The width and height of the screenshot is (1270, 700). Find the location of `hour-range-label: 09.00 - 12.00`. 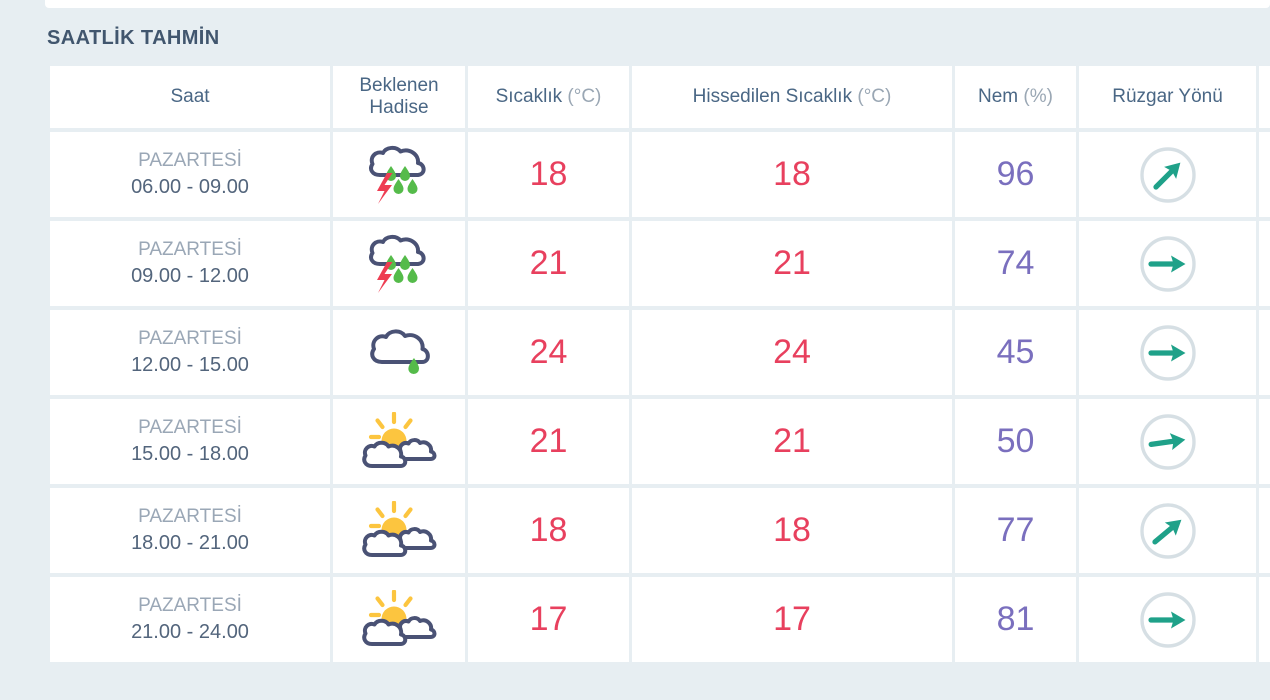

hour-range-label: 09.00 - 12.00 is located at coordinates (190, 275).